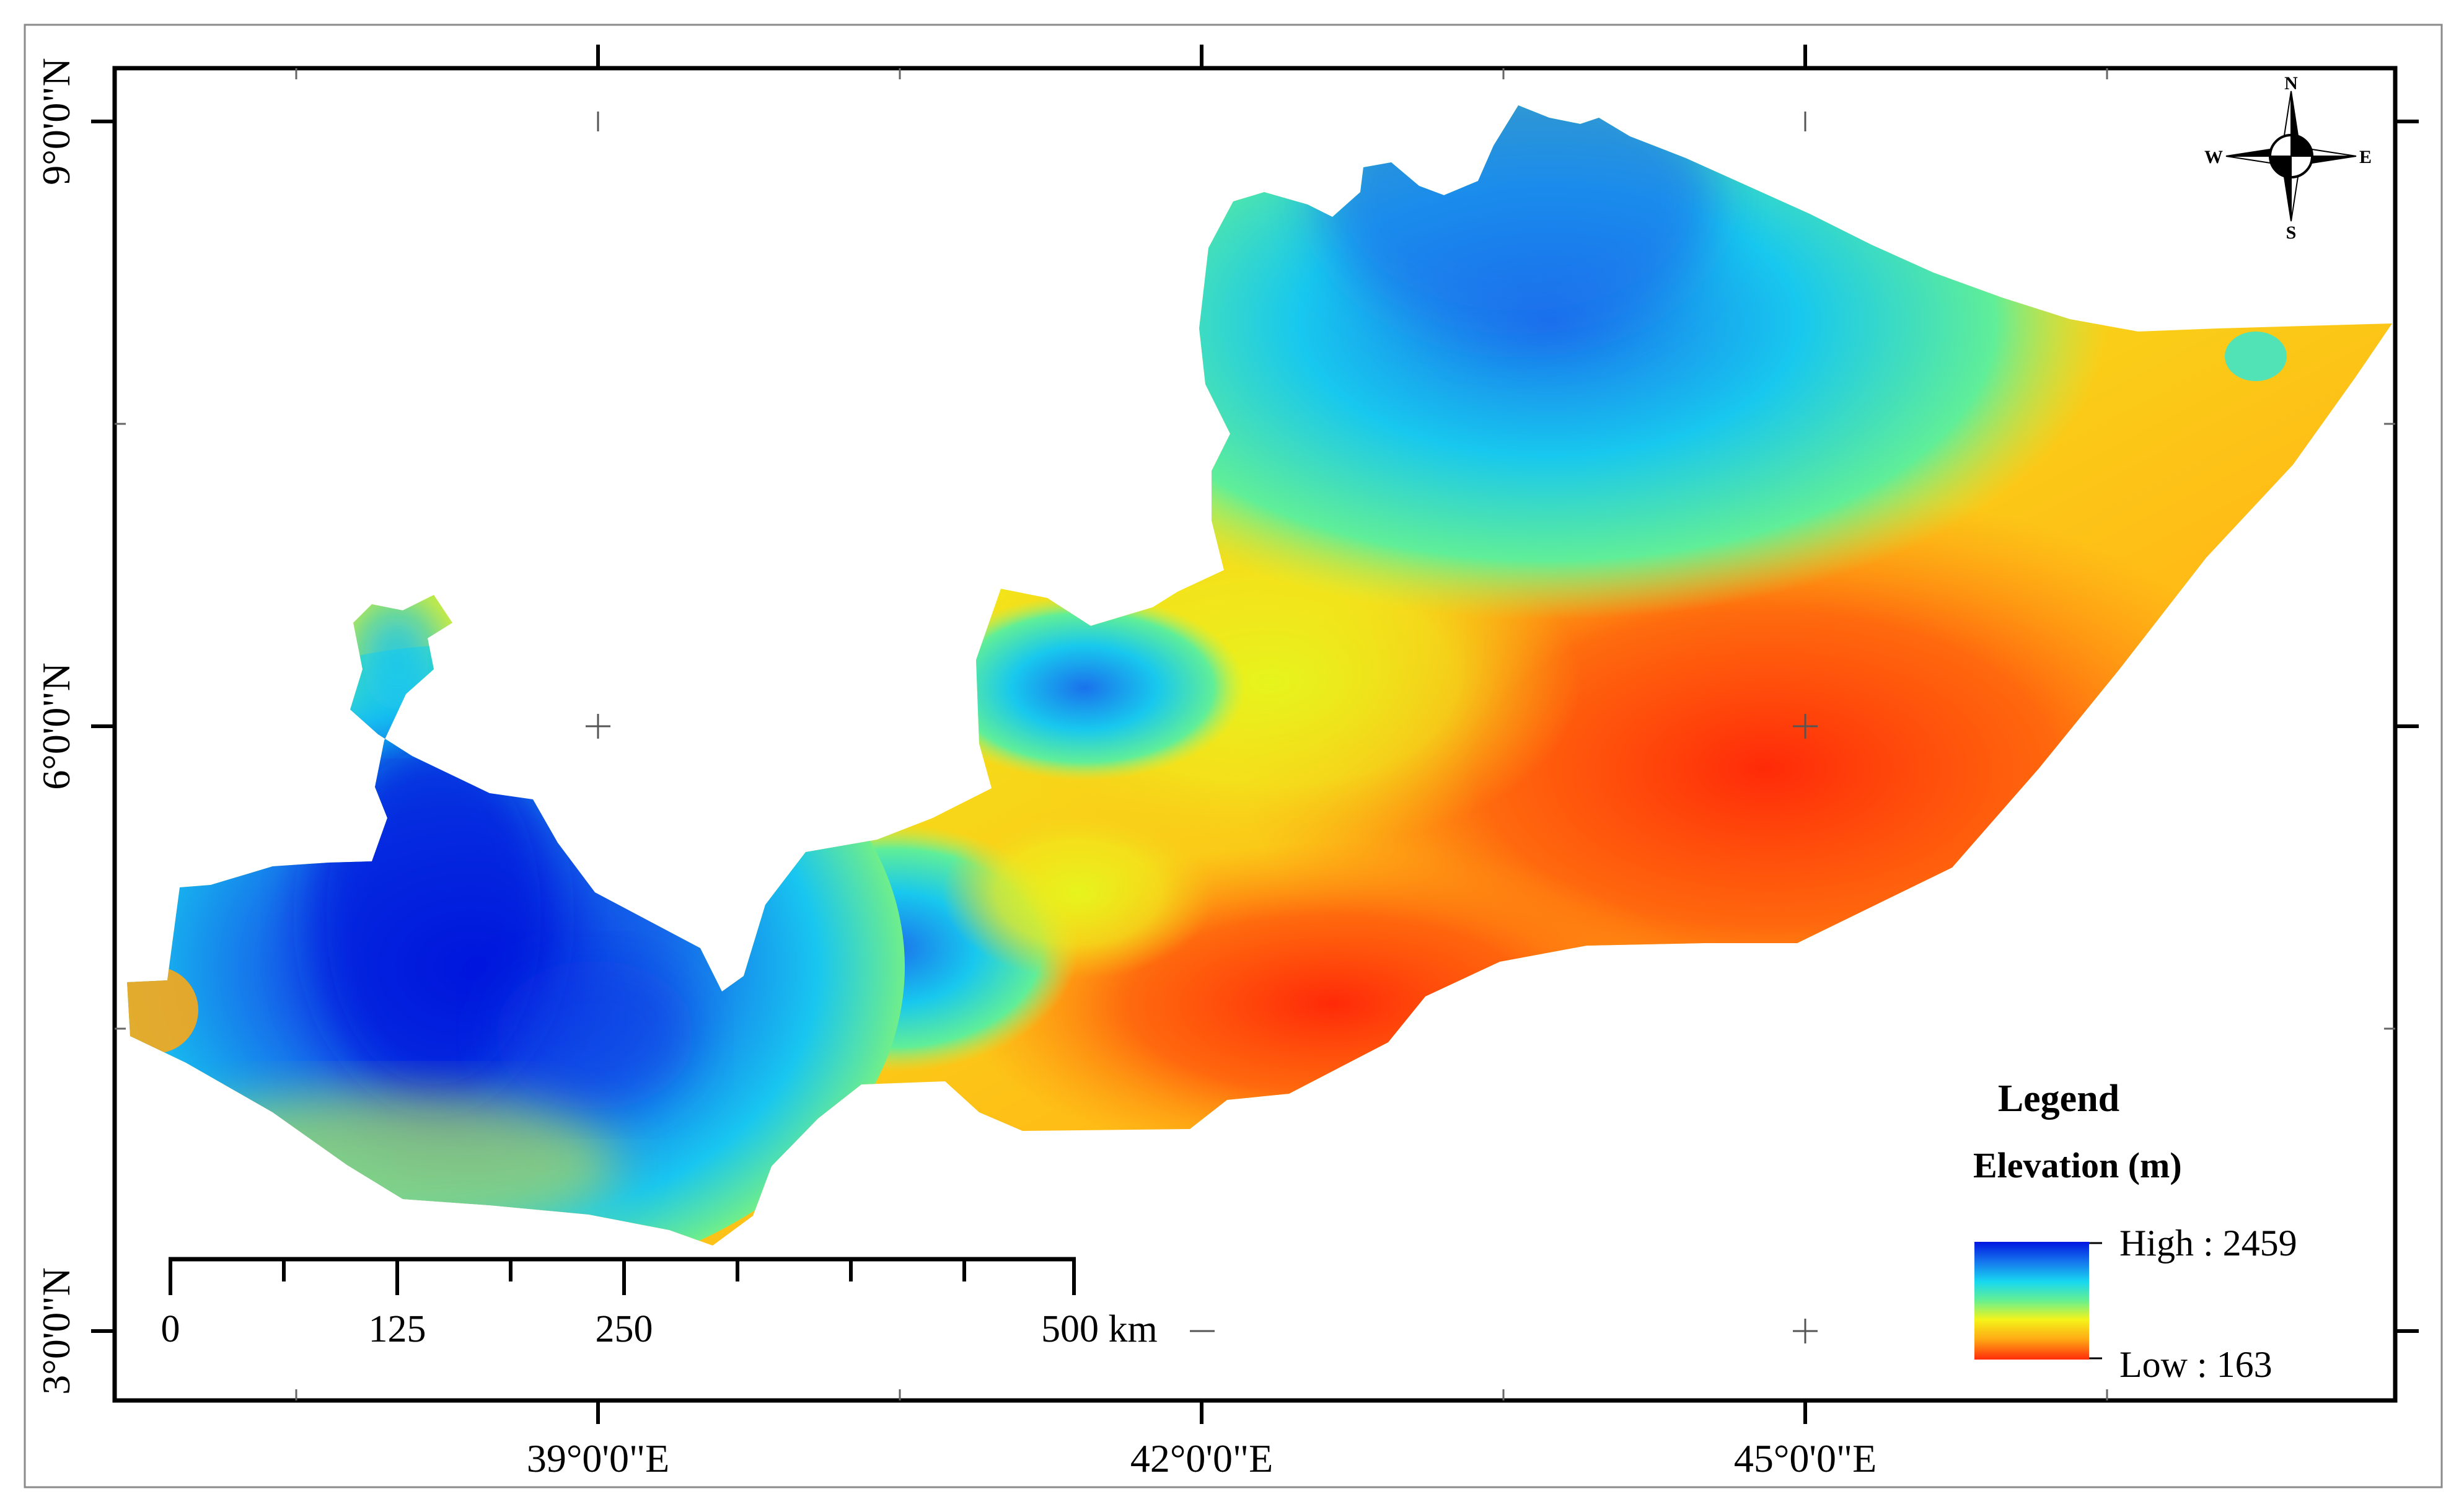 The width and height of the screenshot is (2464, 1512). Describe the element at coordinates (1099, 1329) in the screenshot. I see `scale-label-500km: 500 km` at that location.